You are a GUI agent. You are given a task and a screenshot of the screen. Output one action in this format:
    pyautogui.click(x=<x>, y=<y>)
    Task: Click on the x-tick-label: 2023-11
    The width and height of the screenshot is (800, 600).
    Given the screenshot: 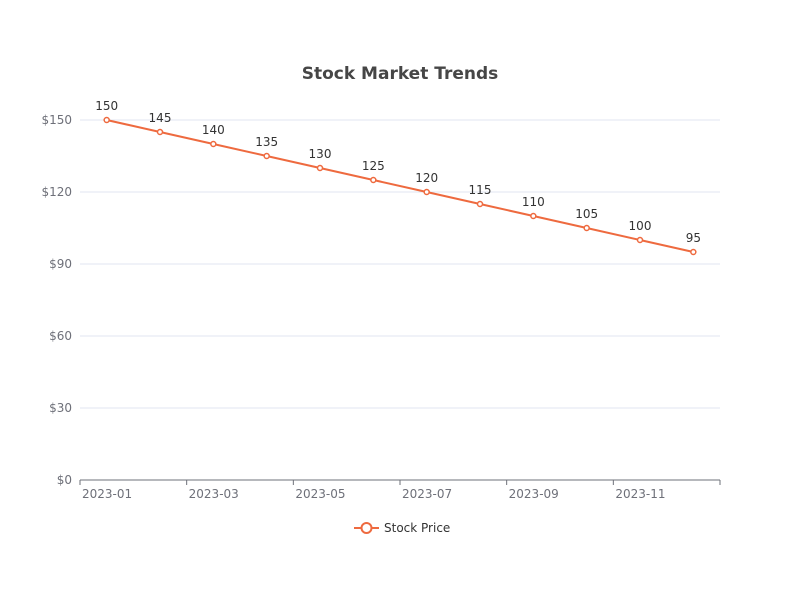 What is the action you would take?
    pyautogui.click(x=640, y=494)
    